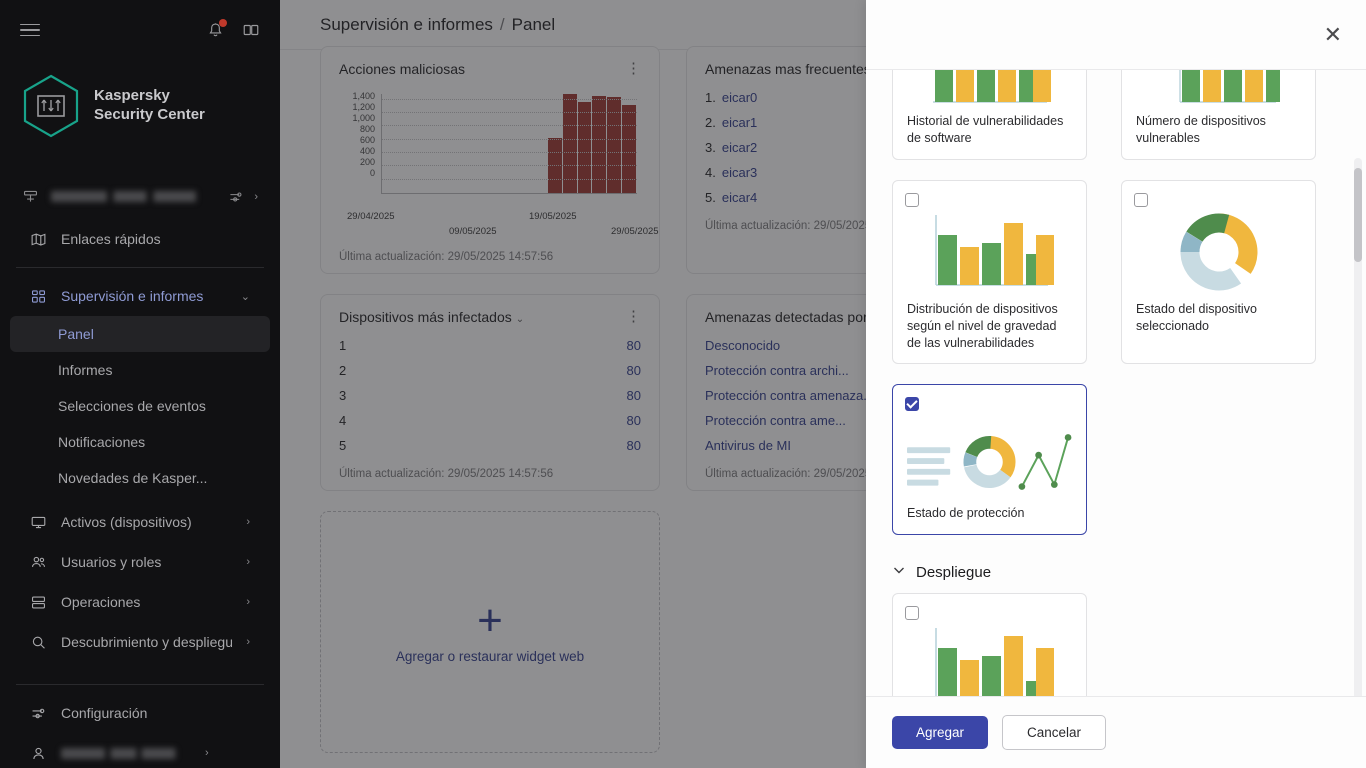 This screenshot has width=1366, height=768. What do you see at coordinates (899, 572) in the screenshot?
I see `chevron-down-icon` at bounding box center [899, 572].